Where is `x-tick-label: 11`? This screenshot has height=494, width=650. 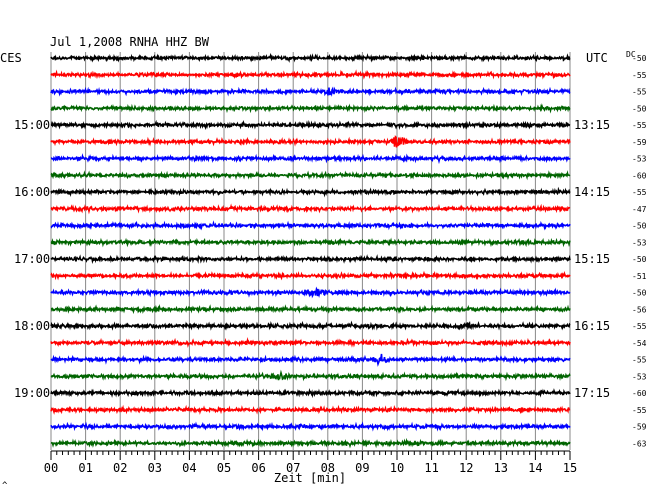
x-tick-label: 11 is located at coordinates (431, 468).